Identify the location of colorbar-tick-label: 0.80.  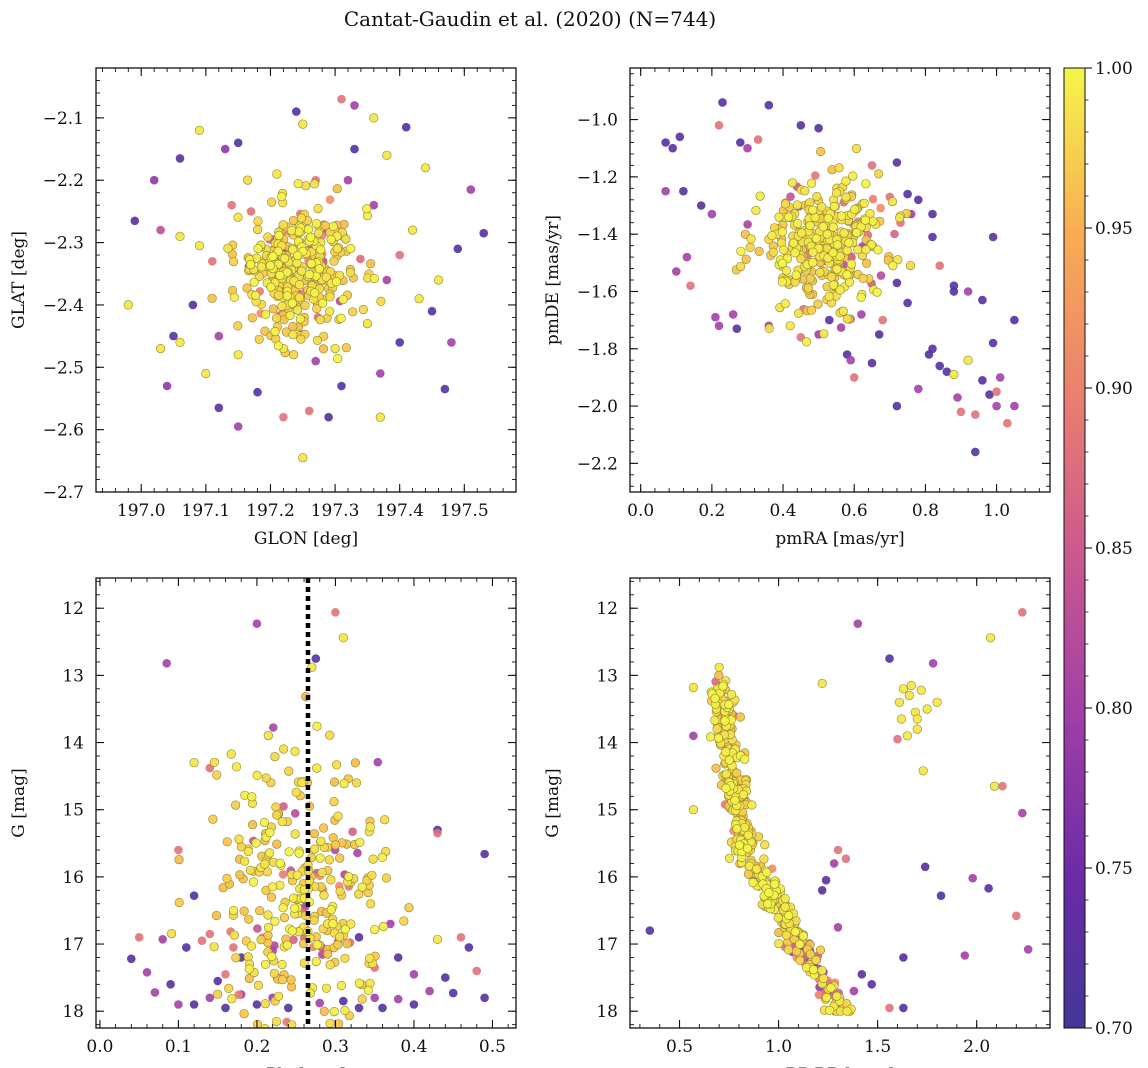
(1114, 709).